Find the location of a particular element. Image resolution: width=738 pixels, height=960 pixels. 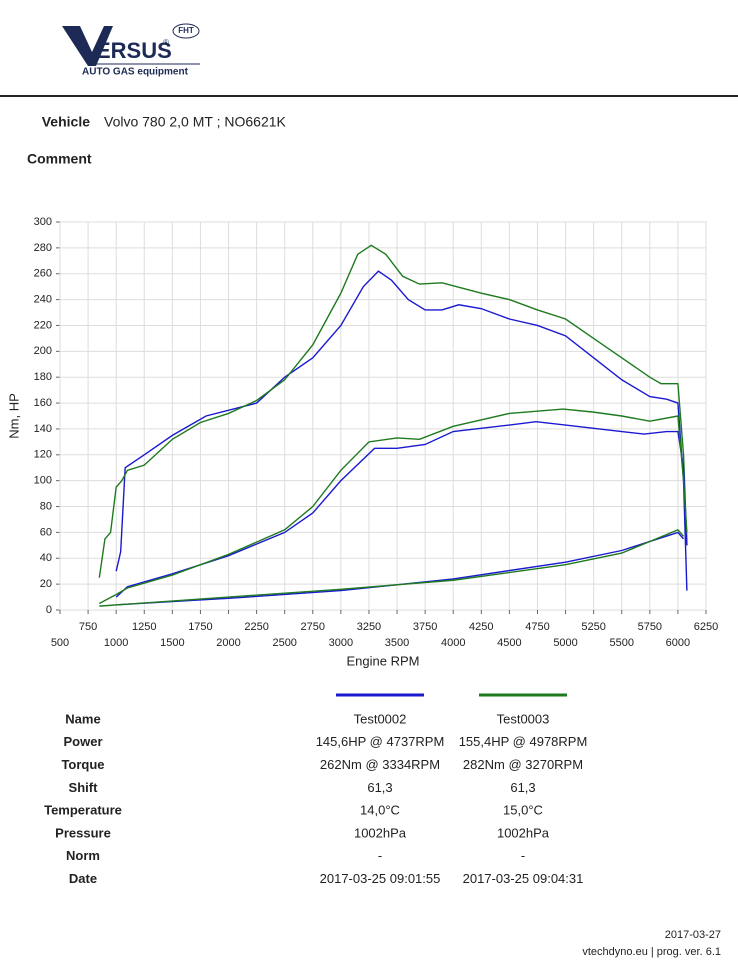

x-tick-label: 500 is located at coordinates (60, 643).